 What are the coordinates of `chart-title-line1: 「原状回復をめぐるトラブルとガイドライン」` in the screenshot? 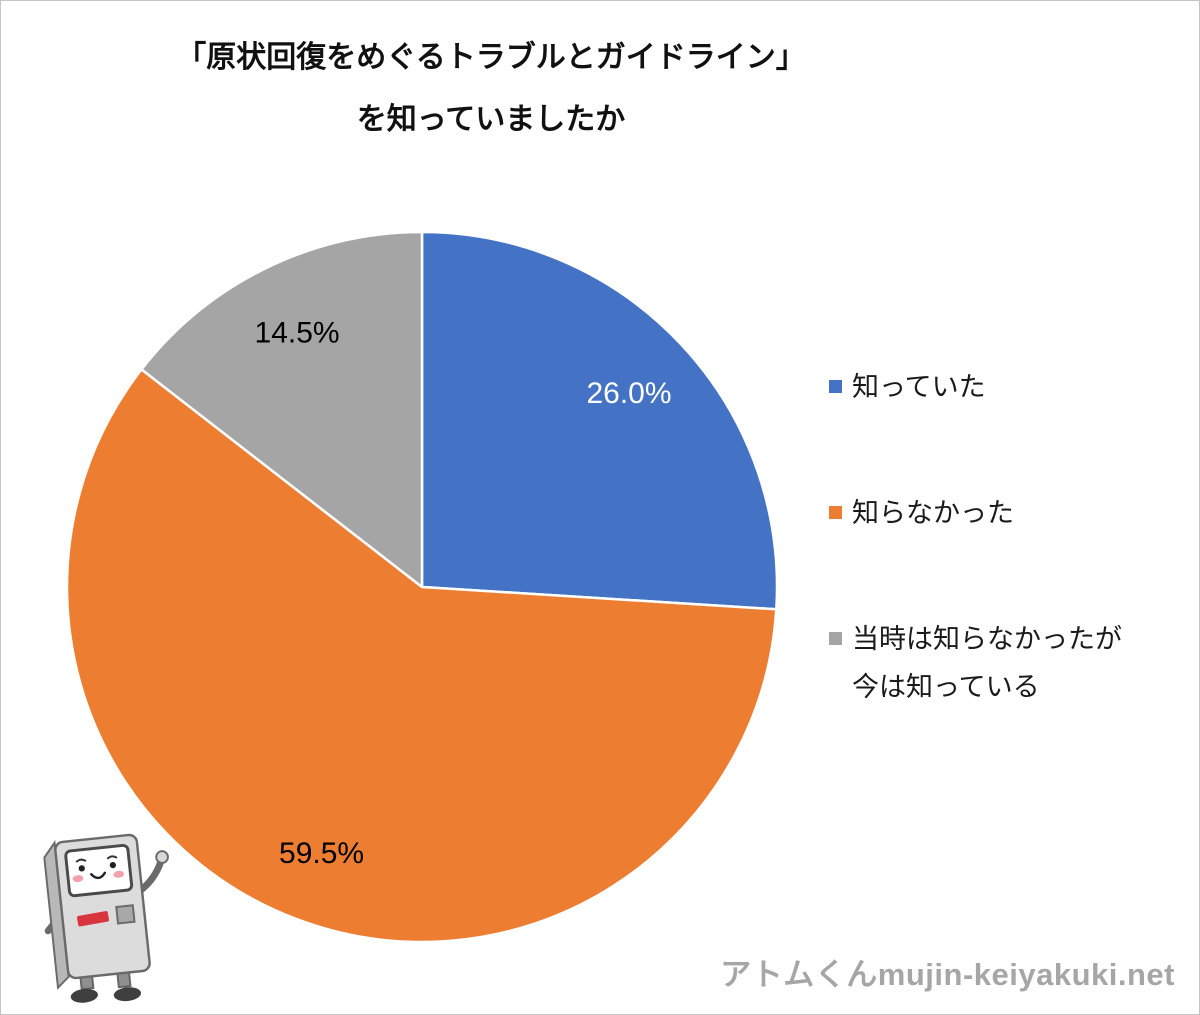 It's located at (491, 57).